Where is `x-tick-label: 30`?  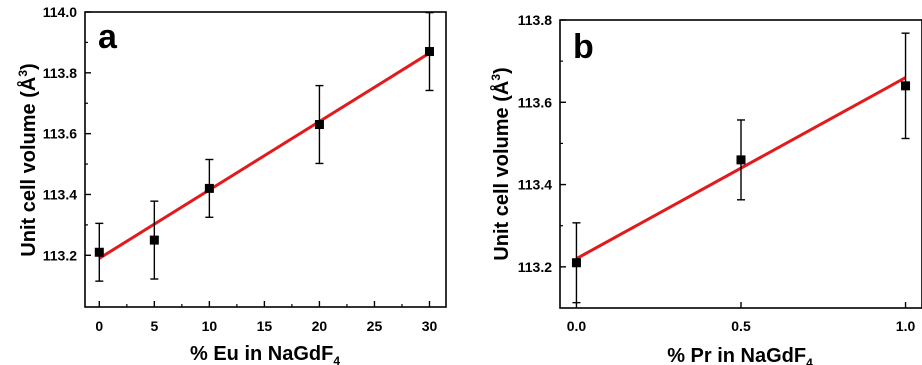
x-tick-label: 30 is located at coordinates (430, 326).